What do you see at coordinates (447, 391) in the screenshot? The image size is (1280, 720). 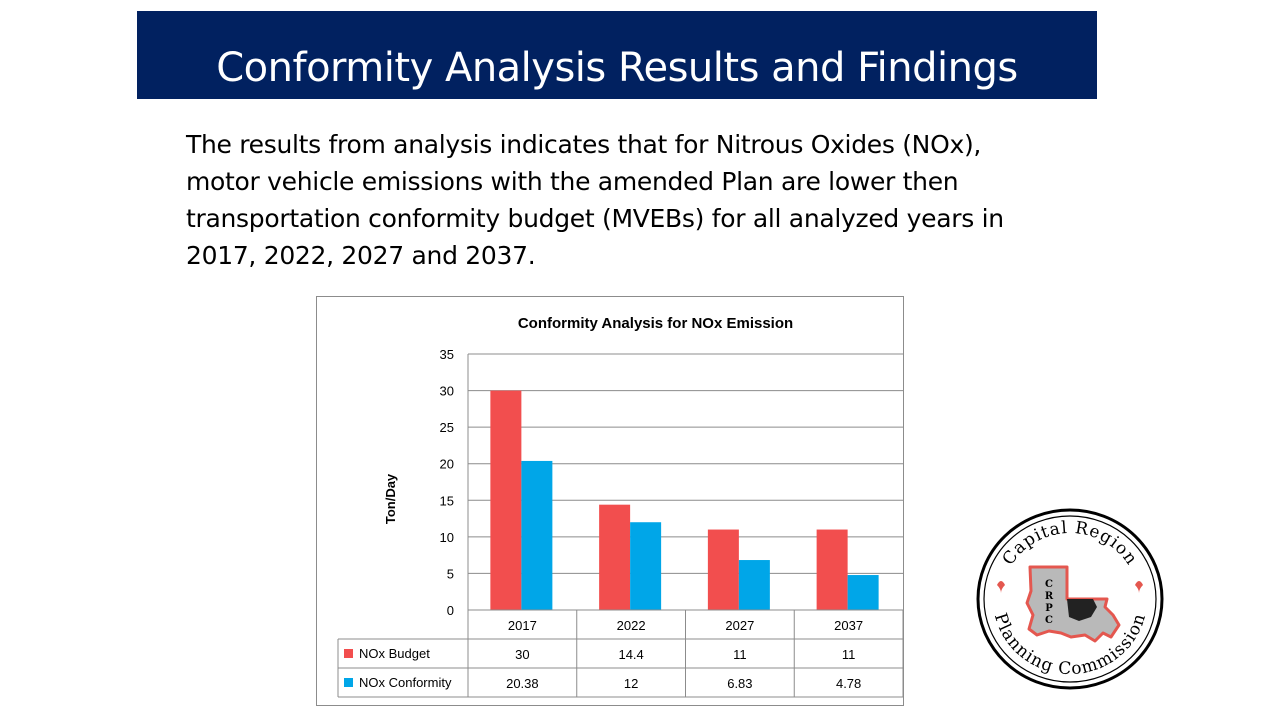 I see `y-tick-label: 30` at bounding box center [447, 391].